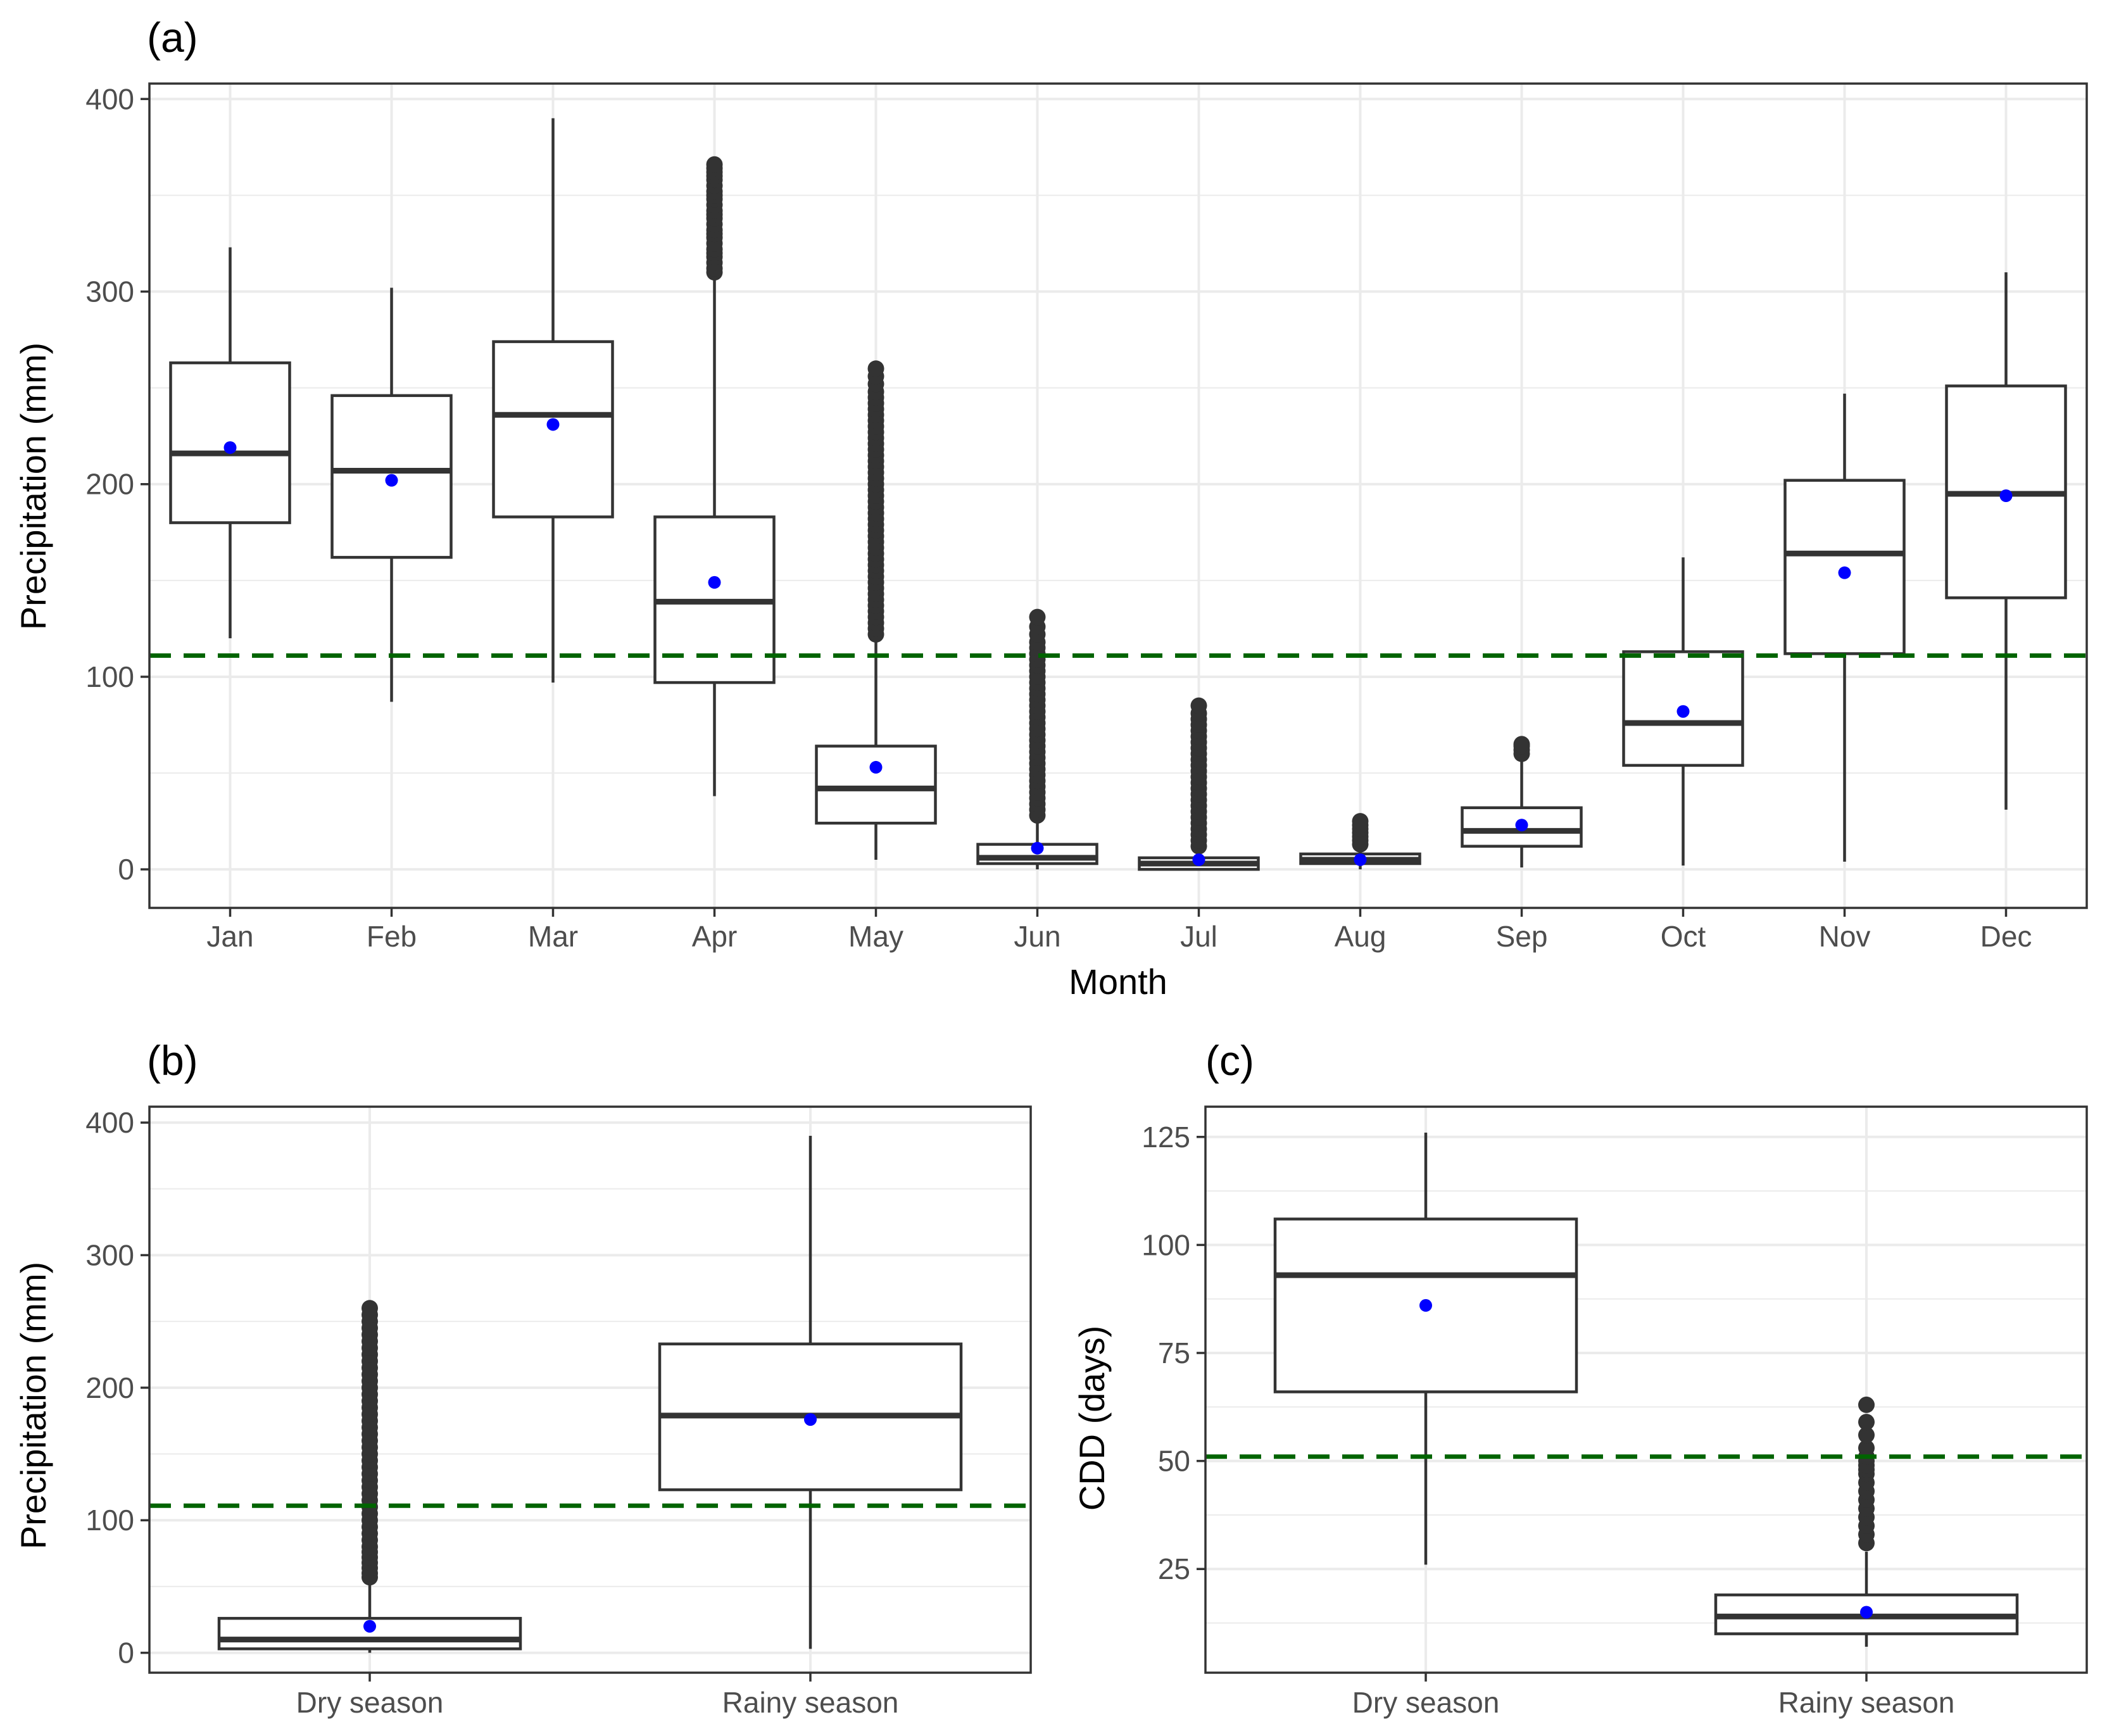 The image size is (2107, 1736). I want to click on panel-a-tag: (a), so click(172, 37).